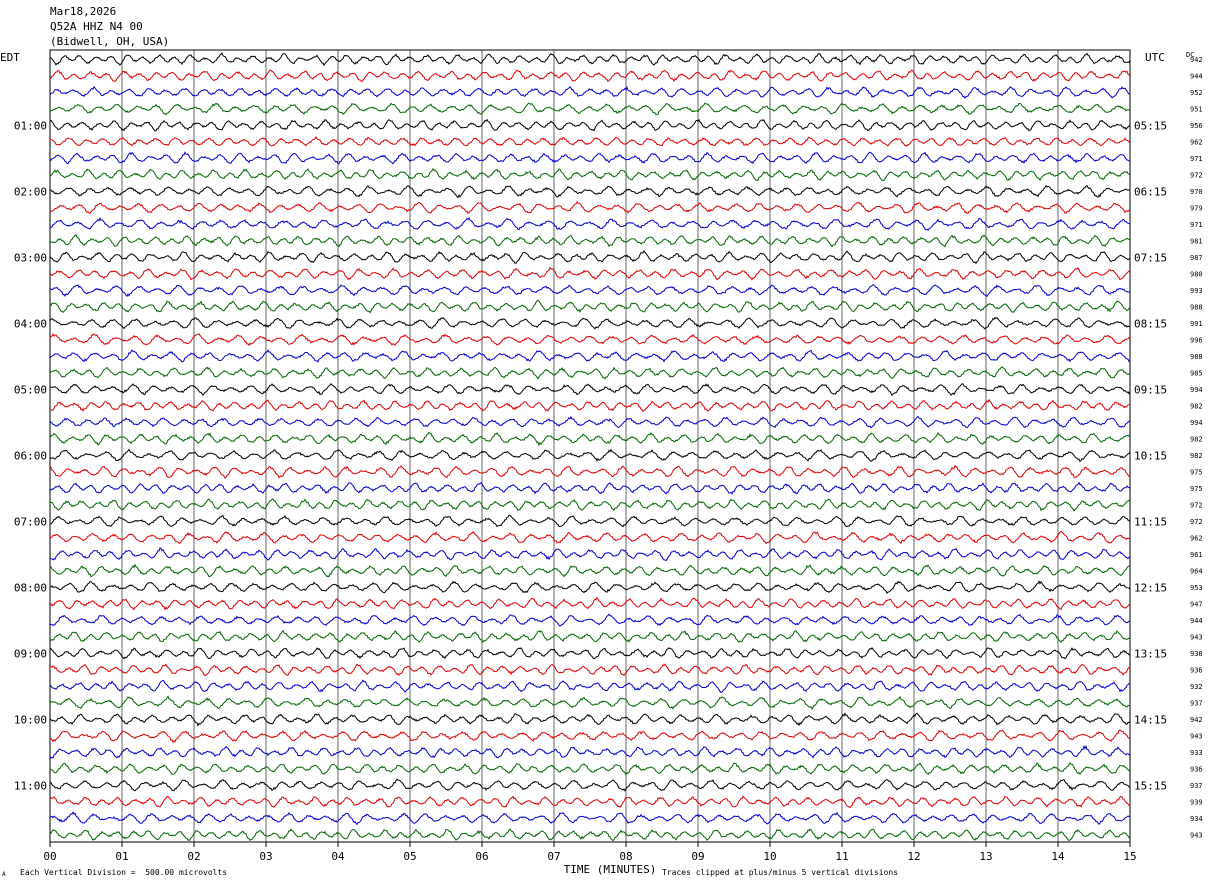 This screenshot has height=886, width=1210. Describe the element at coordinates (1196, 555) in the screenshot. I see `dc-offset-label: 961` at that location.